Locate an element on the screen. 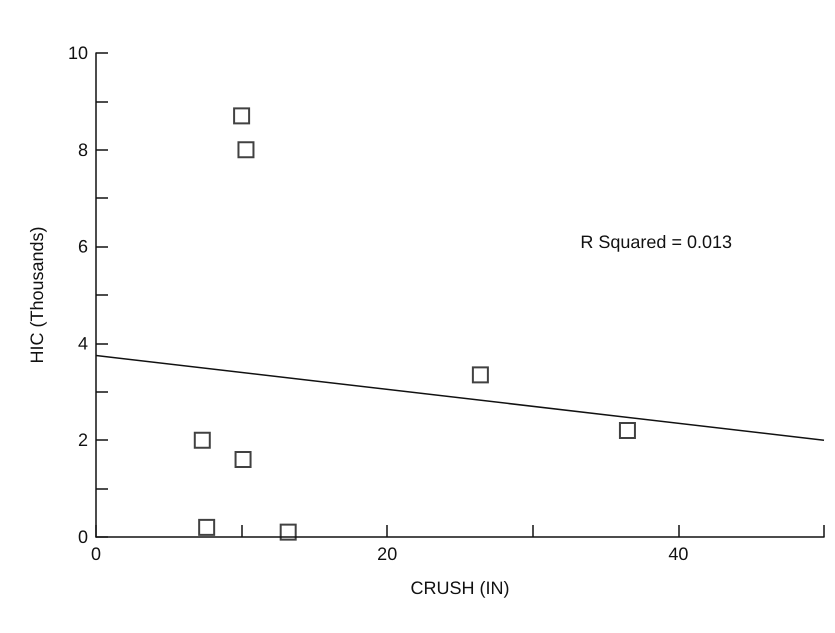  x-tick-label: 40 is located at coordinates (678, 554).